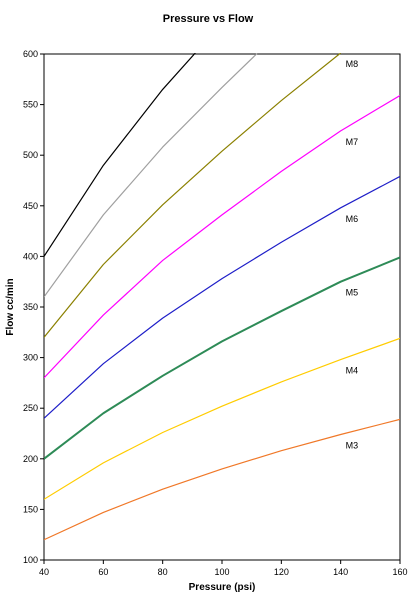 The width and height of the screenshot is (413, 600). What do you see at coordinates (399, 572) in the screenshot?
I see `x-tick-label: 160` at bounding box center [399, 572].